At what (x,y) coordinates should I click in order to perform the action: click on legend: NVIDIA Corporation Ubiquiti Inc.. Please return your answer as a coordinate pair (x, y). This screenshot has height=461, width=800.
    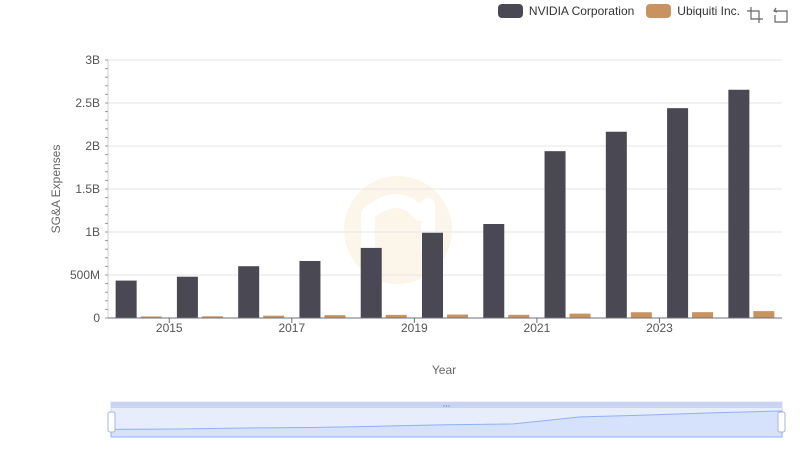
    Looking at the image, I should click on (618, 11).